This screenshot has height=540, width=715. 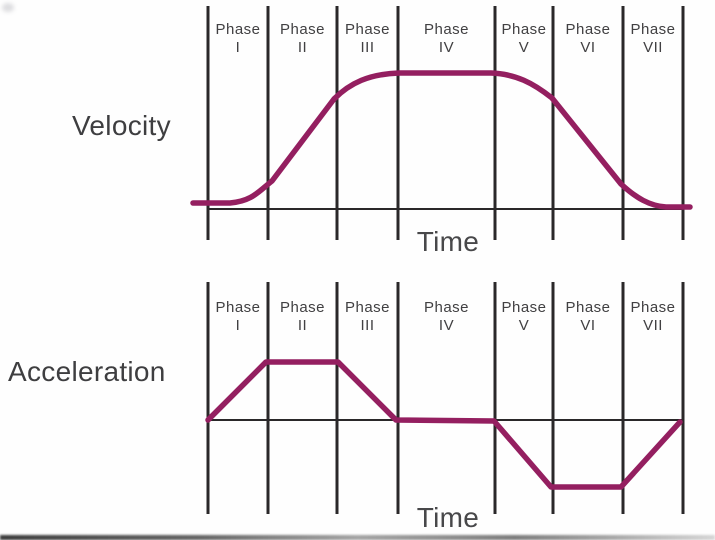 I want to click on time-axis-label-bottom: Time, so click(x=448, y=517).